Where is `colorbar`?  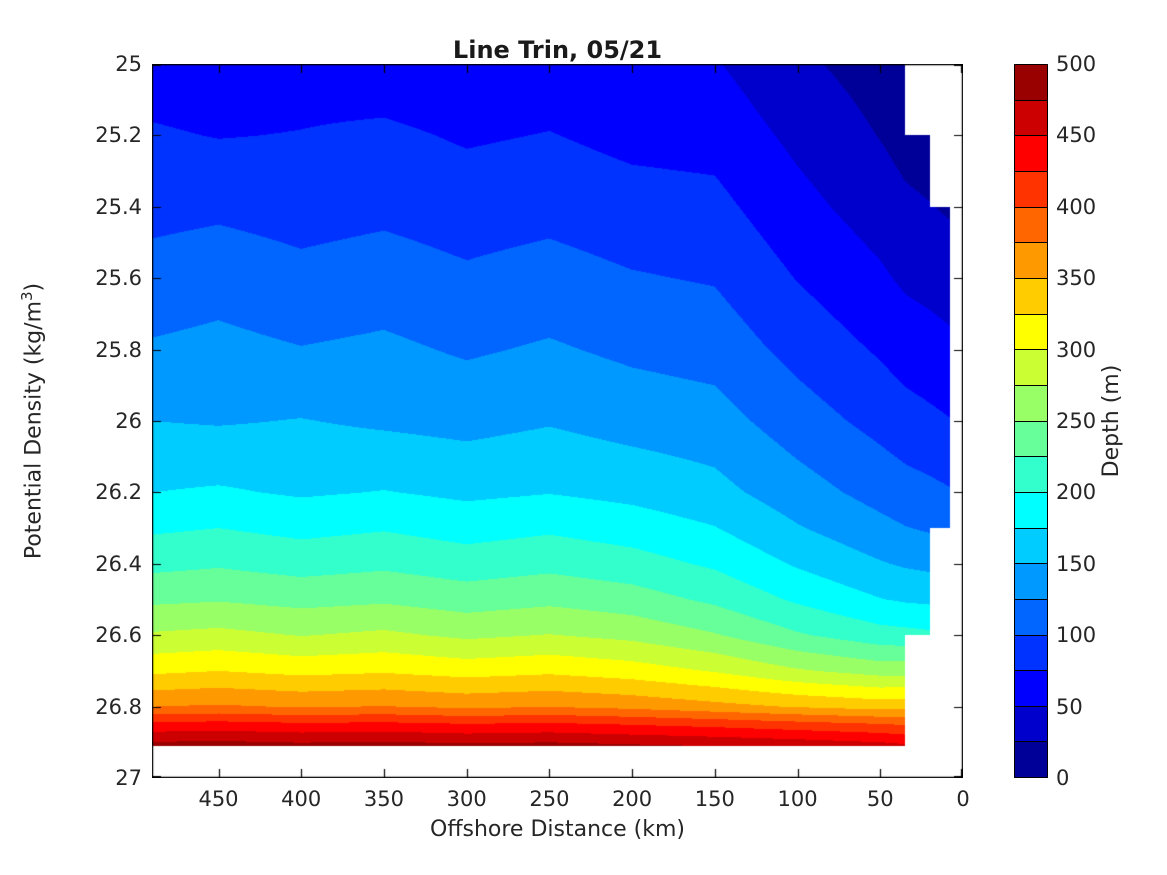 colorbar is located at coordinates (1031, 421).